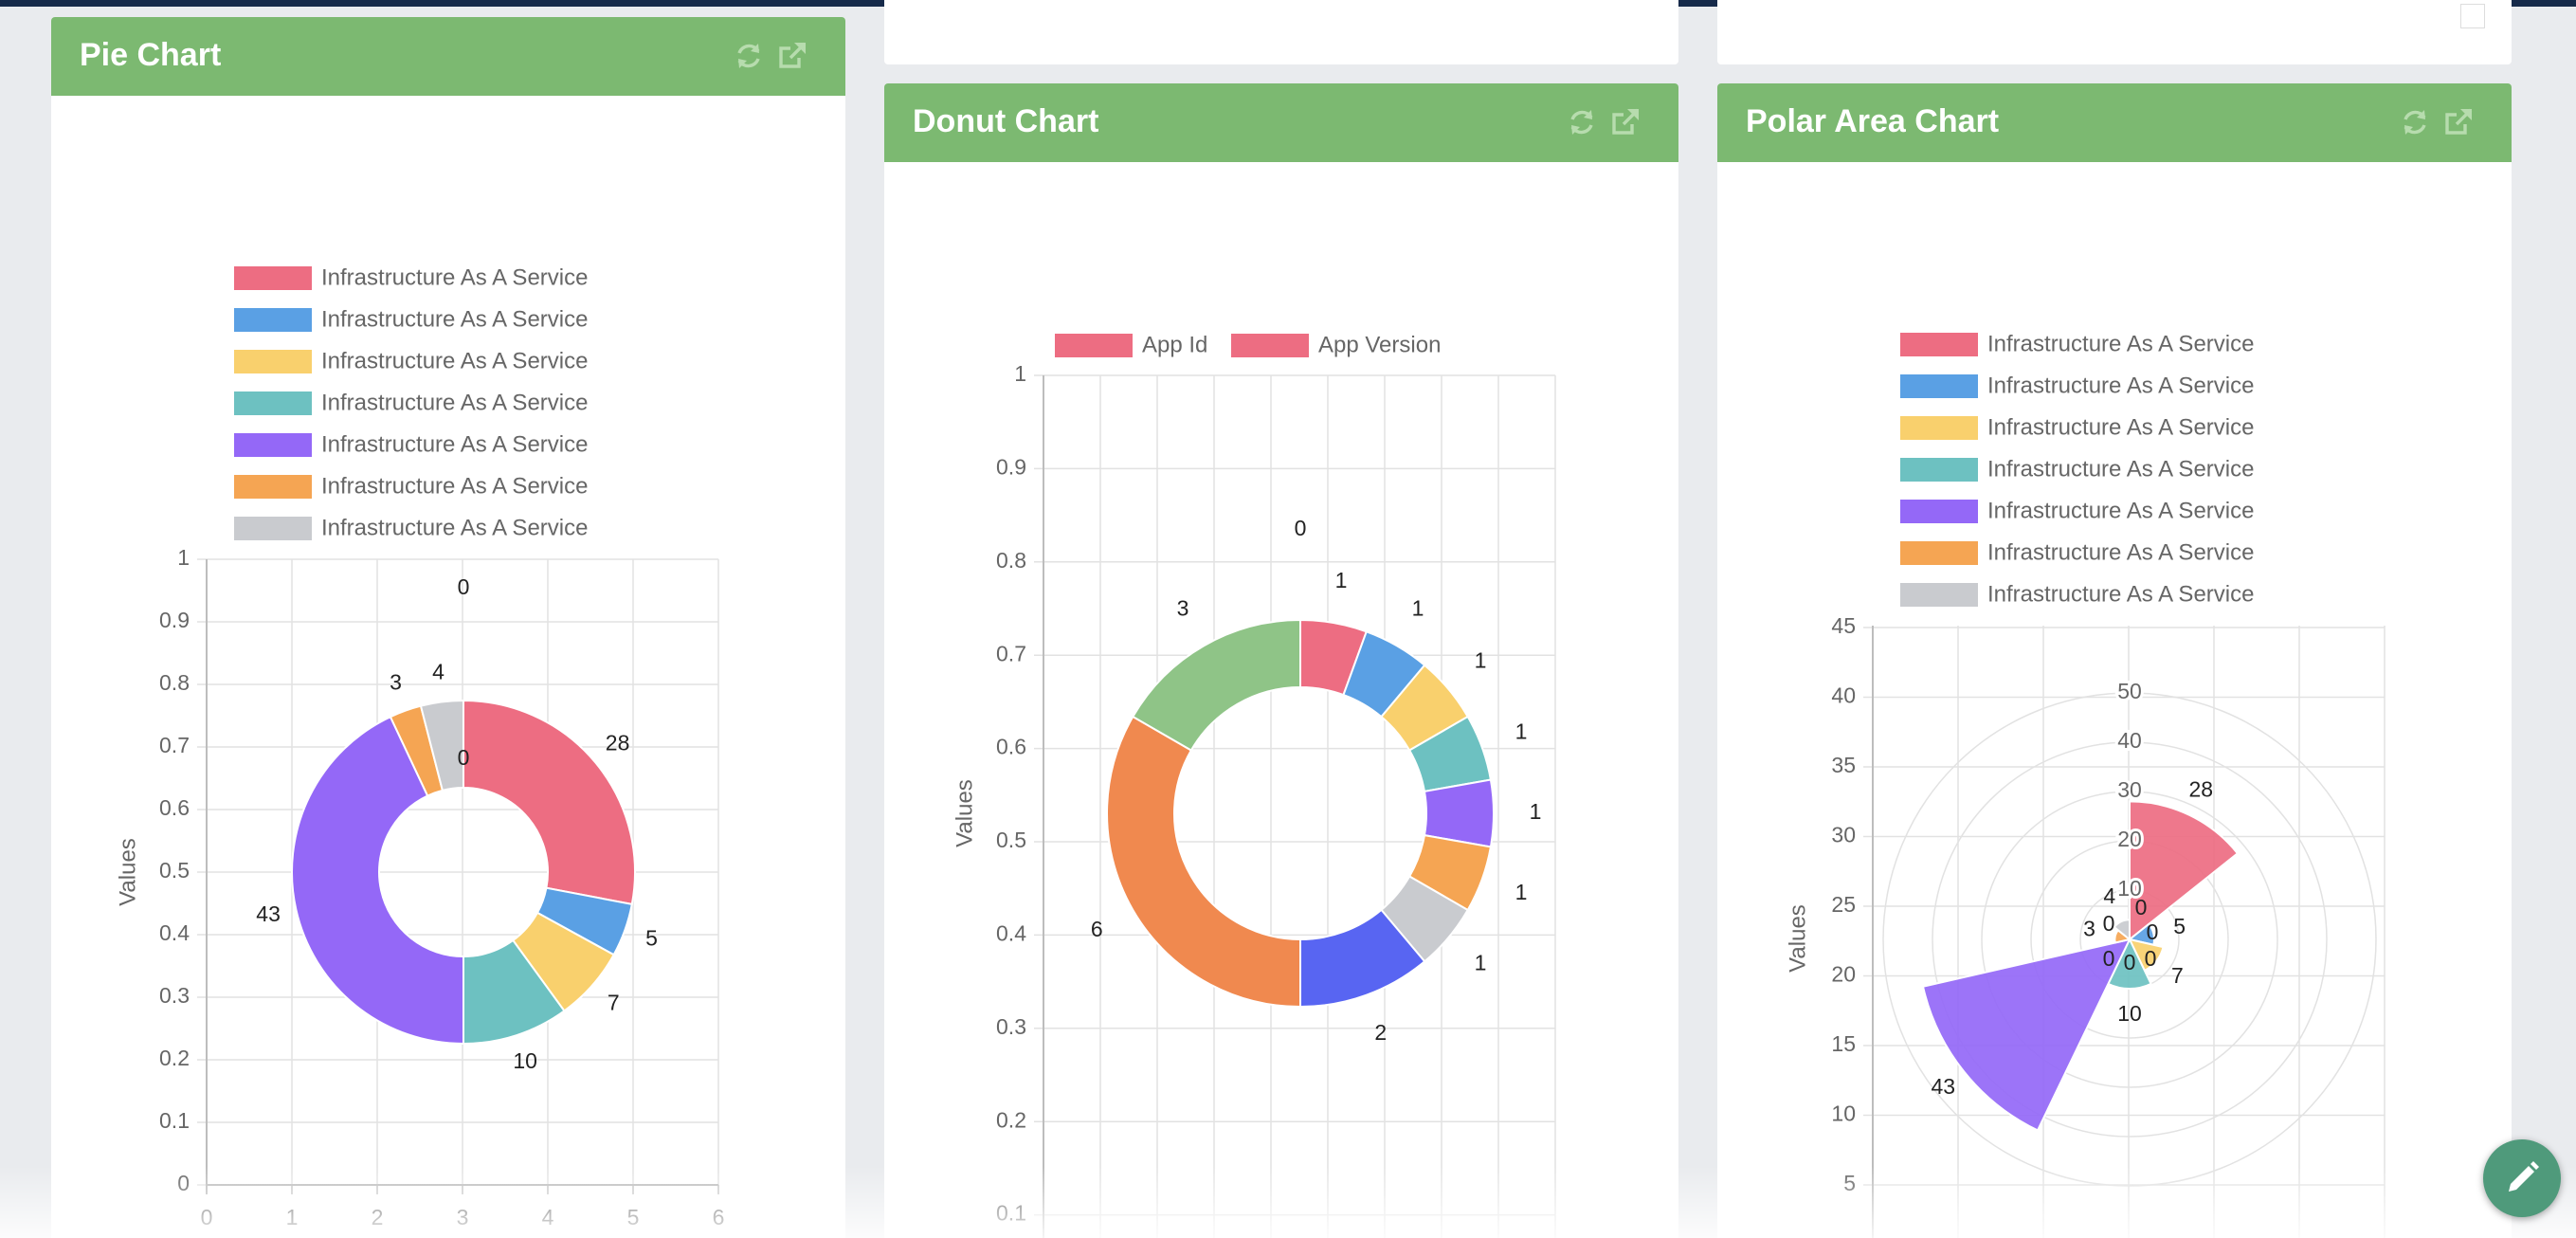 This screenshot has height=1238, width=2576. I want to click on data-label: 10, so click(2129, 1013).